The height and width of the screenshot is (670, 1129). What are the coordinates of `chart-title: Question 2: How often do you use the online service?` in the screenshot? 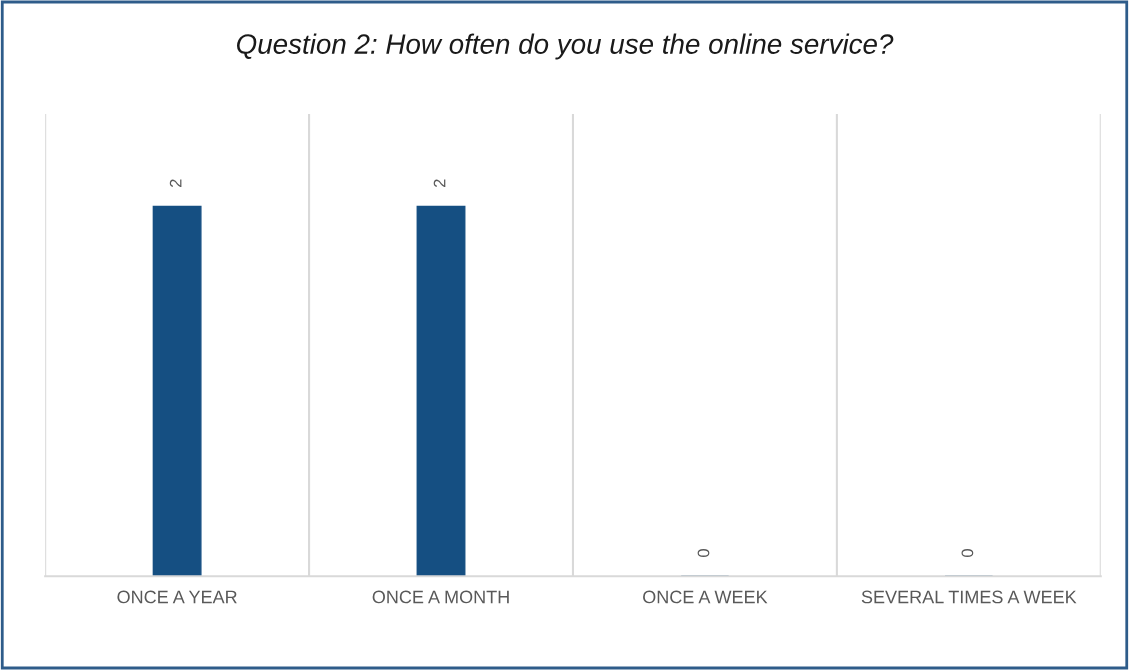 It's located at (565, 46).